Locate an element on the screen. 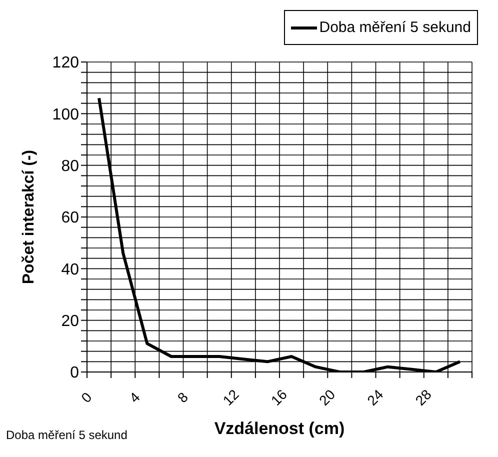 The width and height of the screenshot is (498, 457). x-tick-label: 4 is located at coordinates (134, 397).